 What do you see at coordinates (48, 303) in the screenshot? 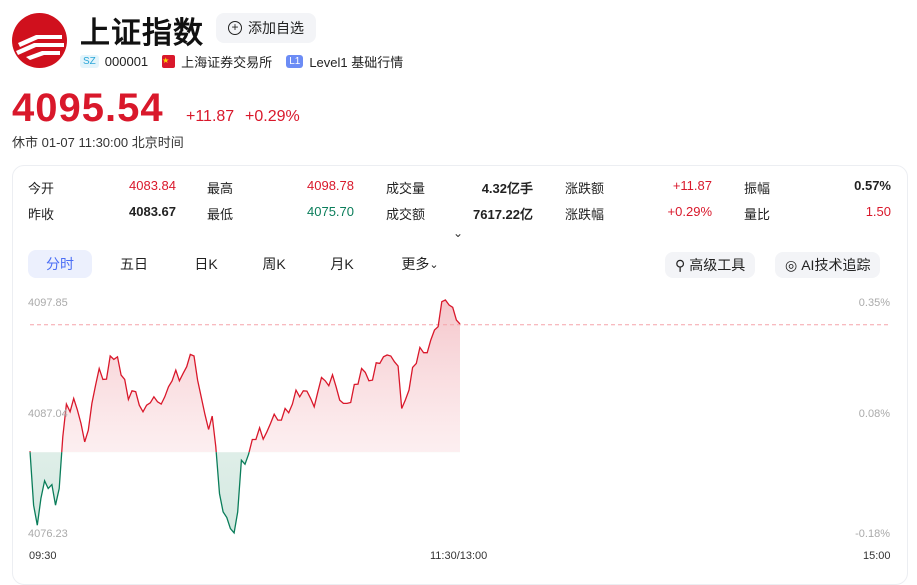
I see `y-label-top: 4097.85` at bounding box center [48, 303].